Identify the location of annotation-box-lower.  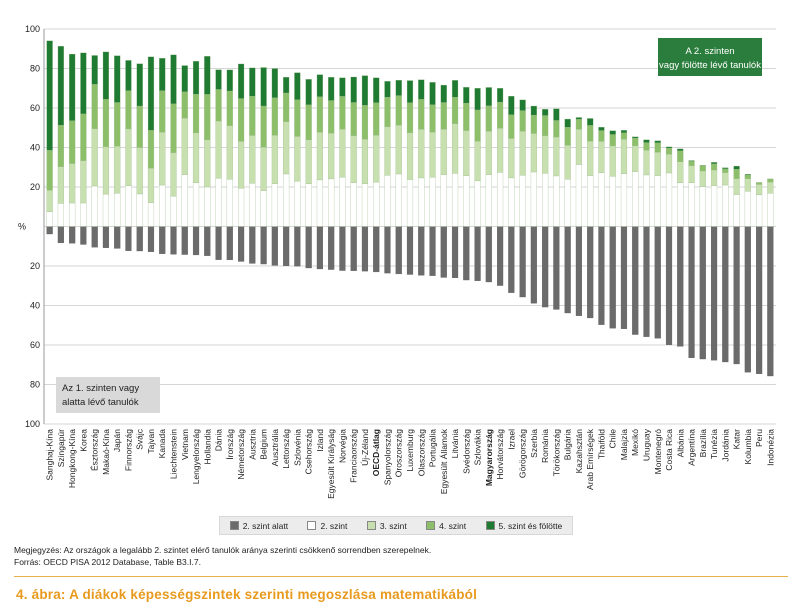
(108, 395).